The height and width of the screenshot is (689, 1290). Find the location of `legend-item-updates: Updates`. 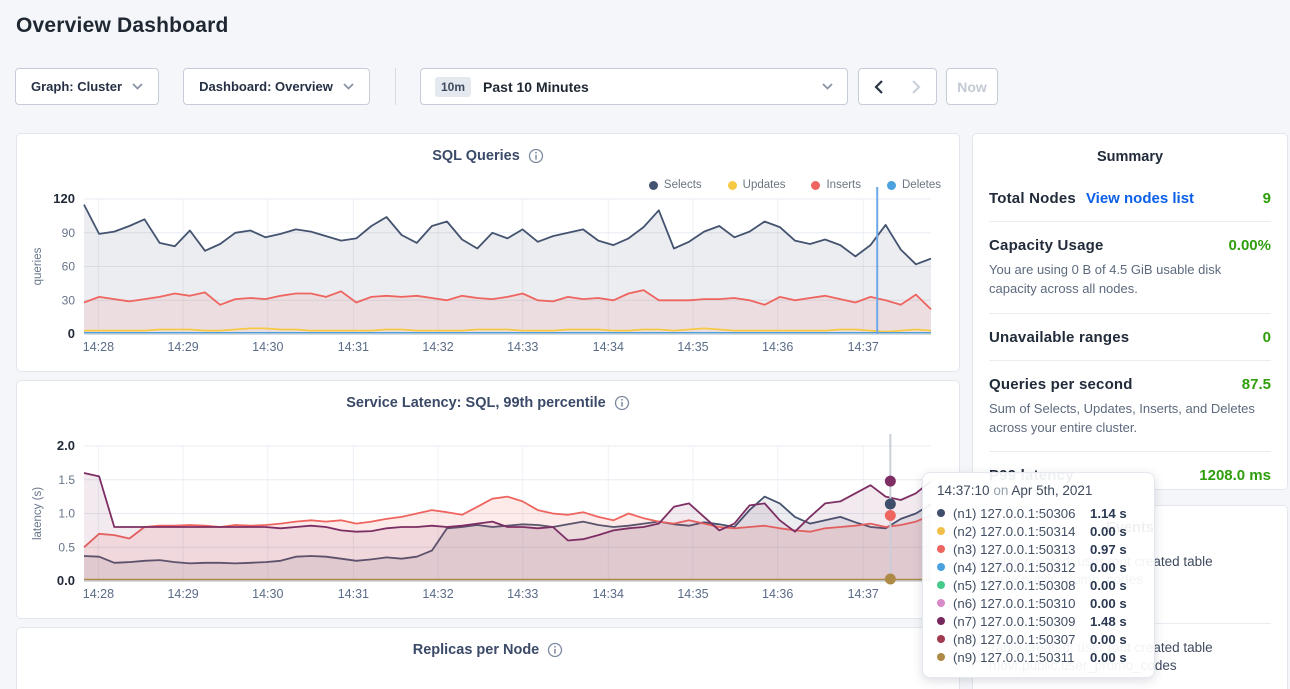

legend-item-updates: Updates is located at coordinates (756, 185).